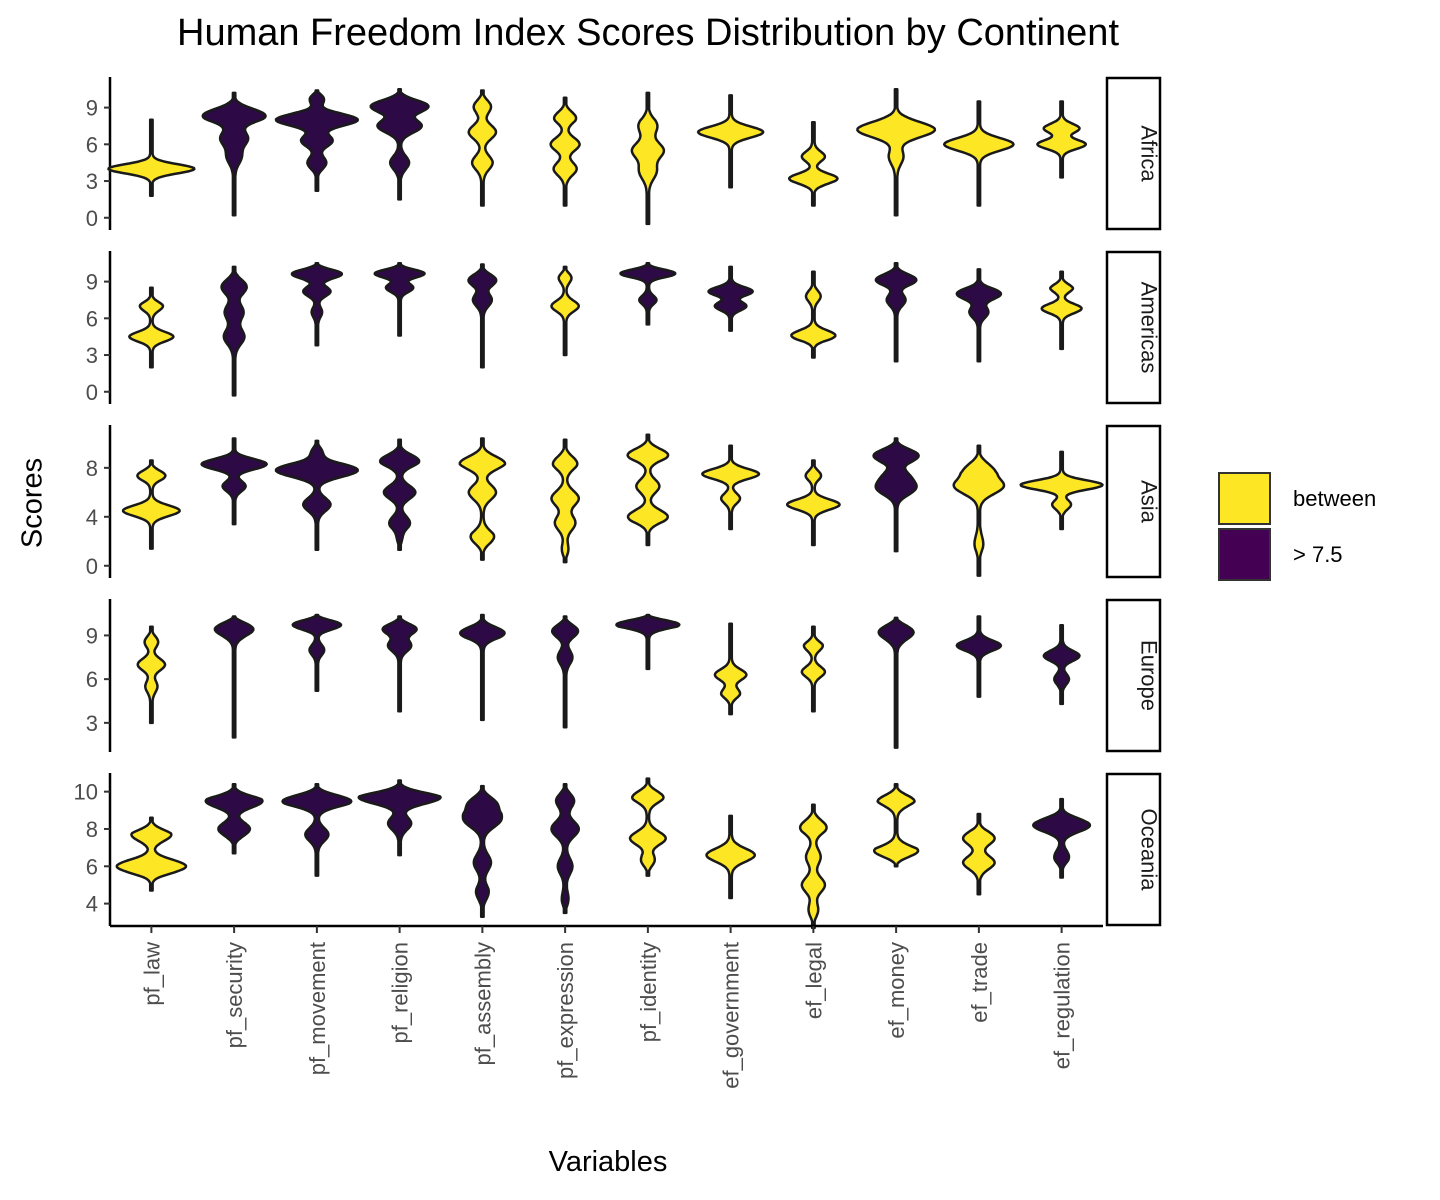  What do you see at coordinates (151, 974) in the screenshot?
I see `x-tick-label-pf_law: pf_law` at bounding box center [151, 974].